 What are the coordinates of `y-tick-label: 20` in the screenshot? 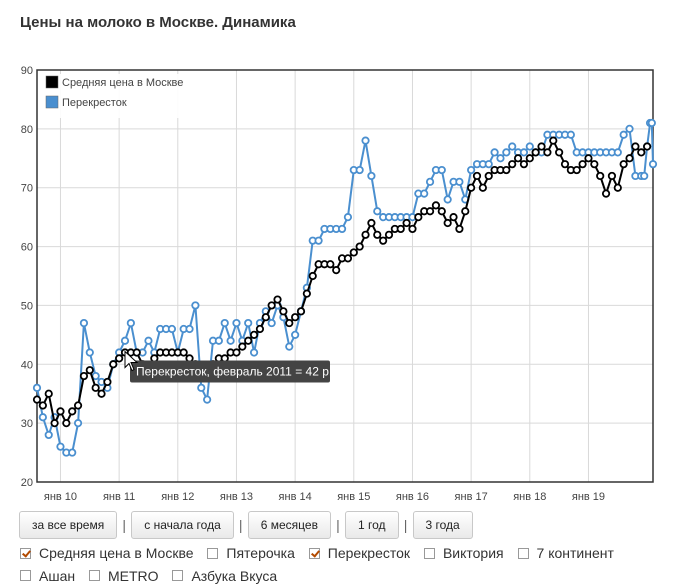 It's located at (27, 483).